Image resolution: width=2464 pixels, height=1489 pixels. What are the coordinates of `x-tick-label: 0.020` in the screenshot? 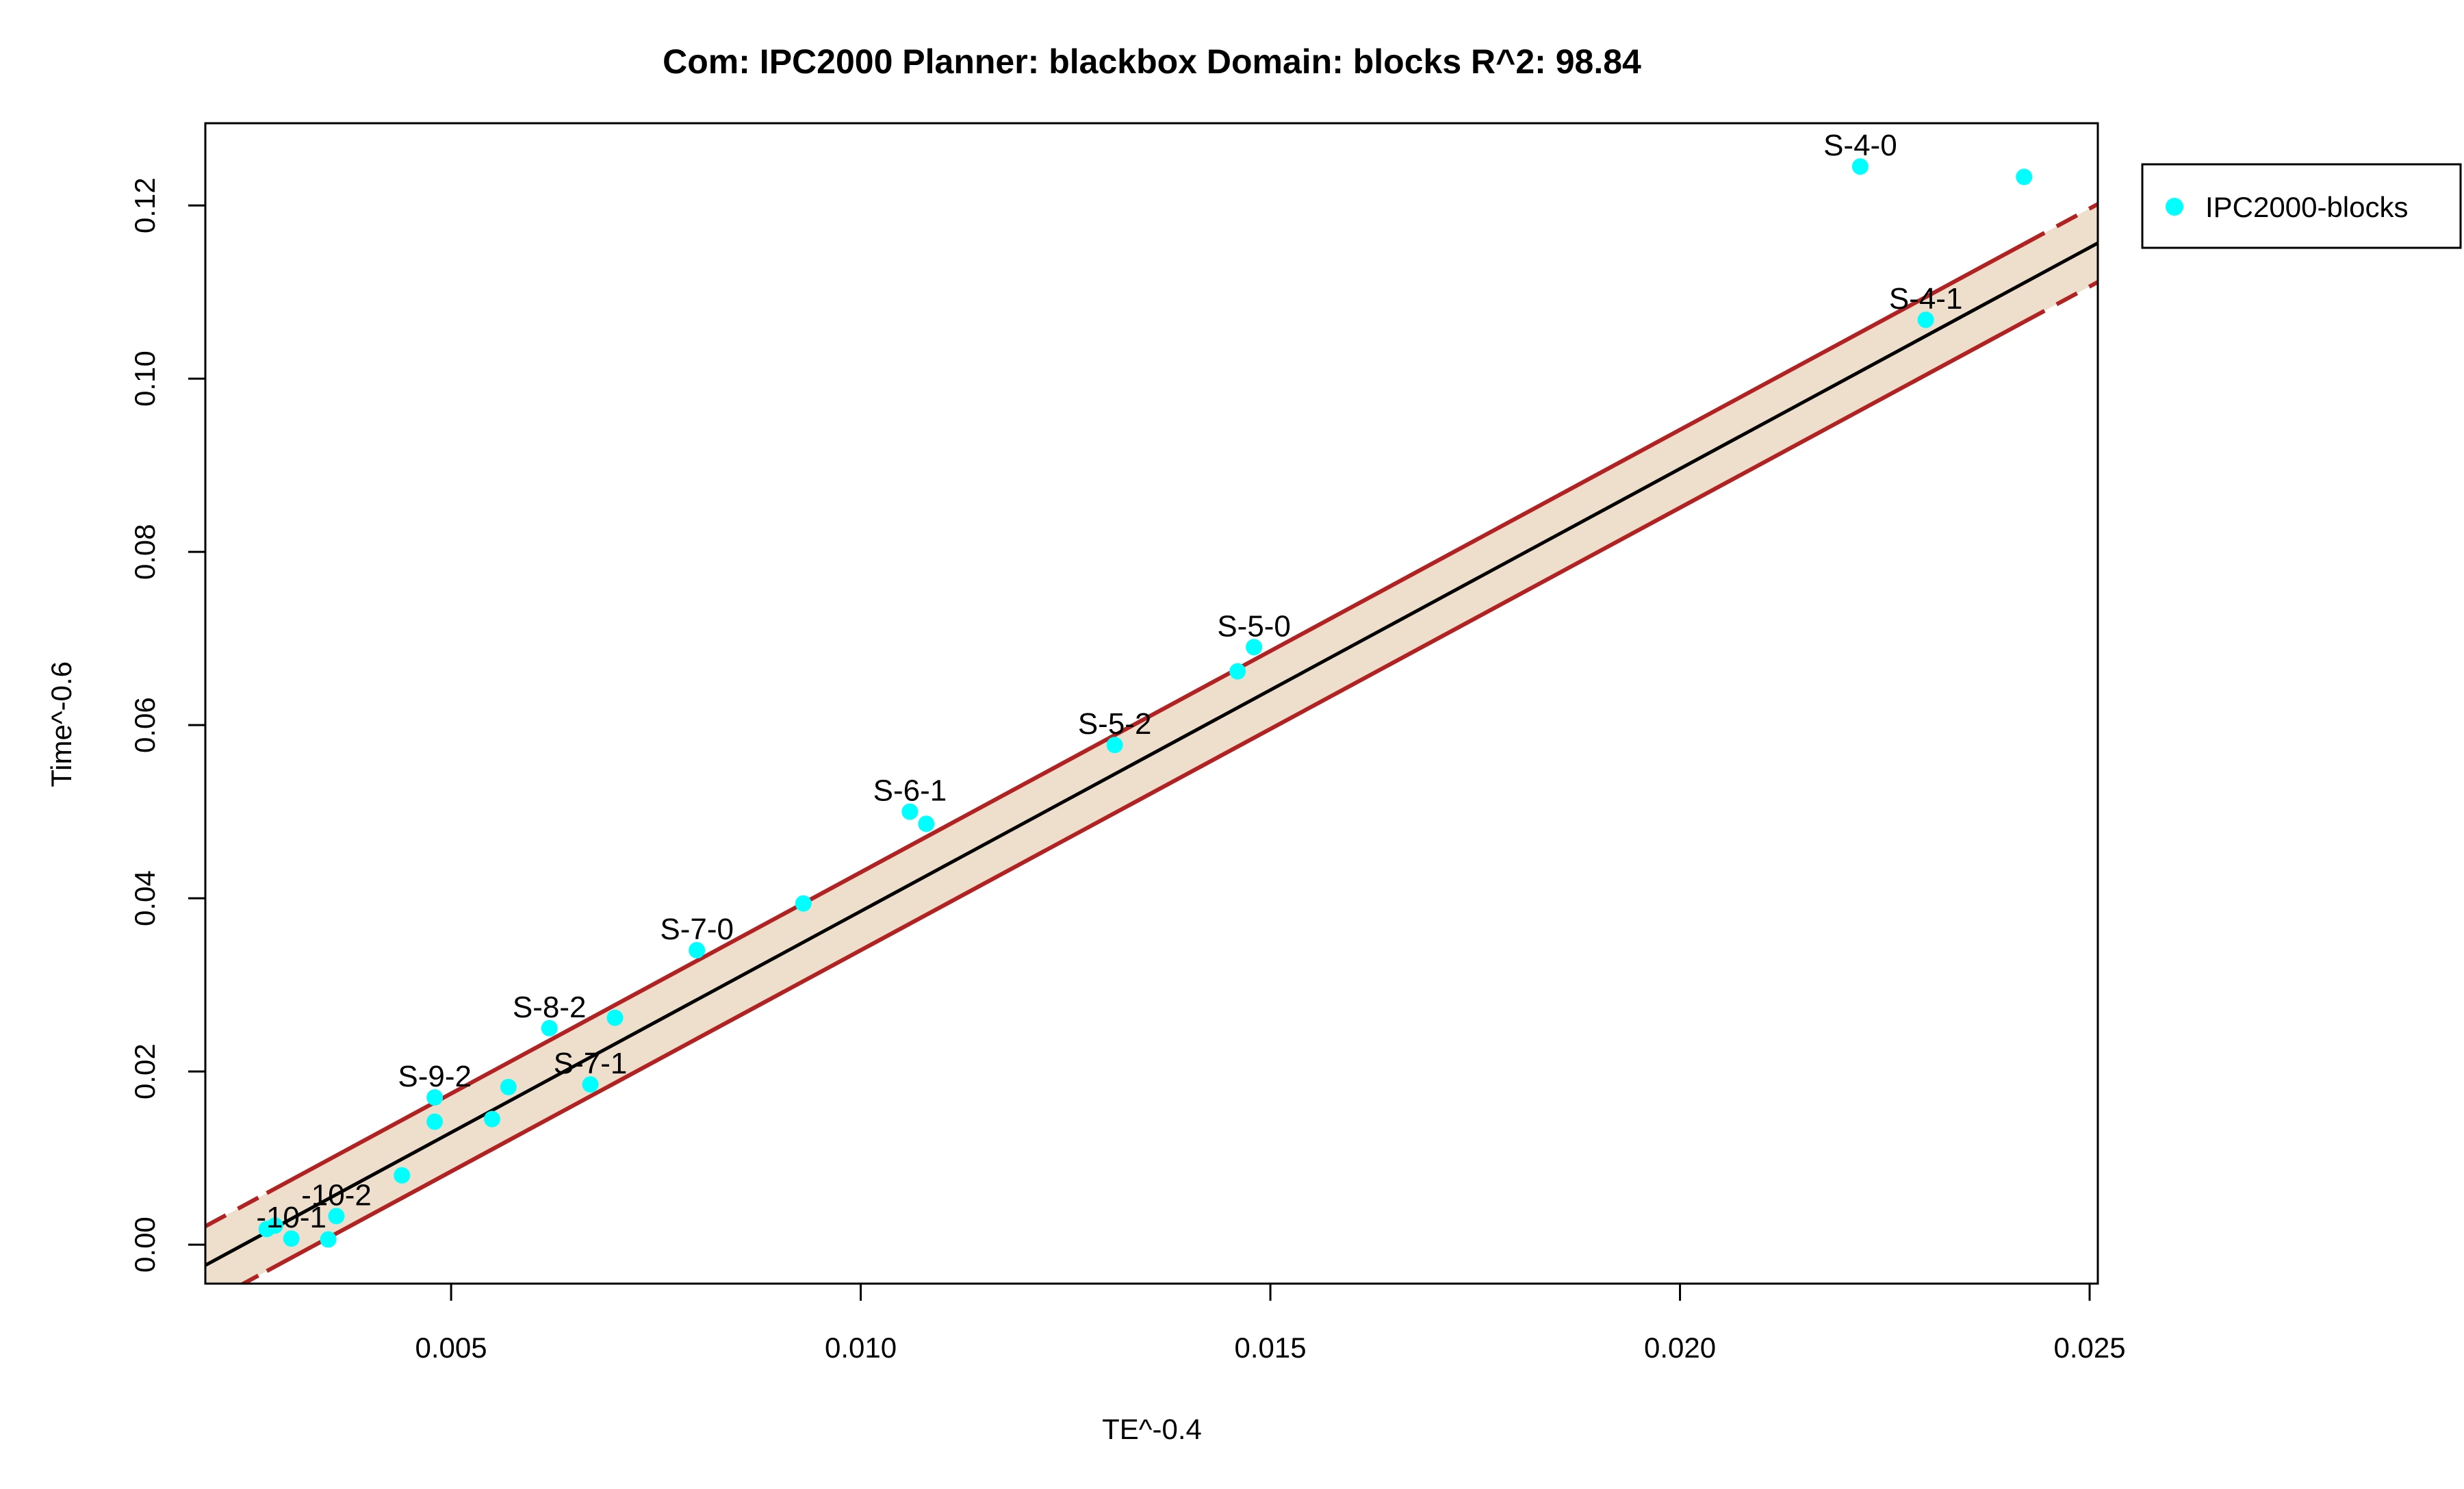 It's located at (1680, 1348).